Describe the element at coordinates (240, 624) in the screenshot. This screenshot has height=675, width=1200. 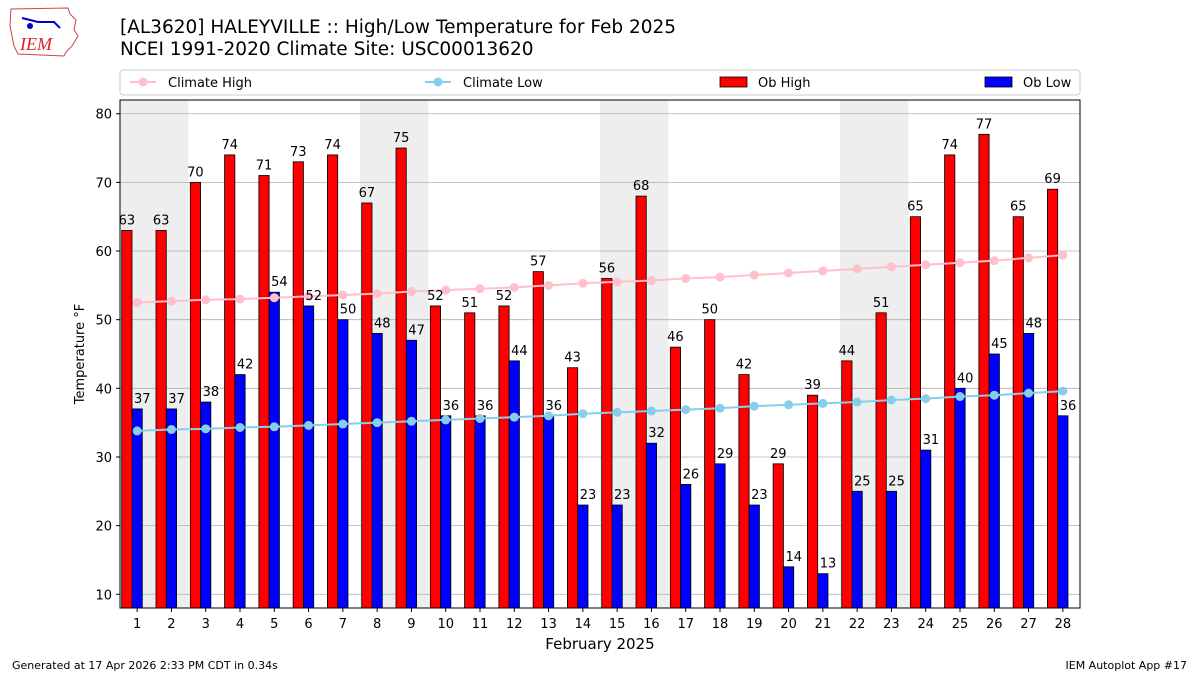
I see `x-tick-label: 4` at that location.